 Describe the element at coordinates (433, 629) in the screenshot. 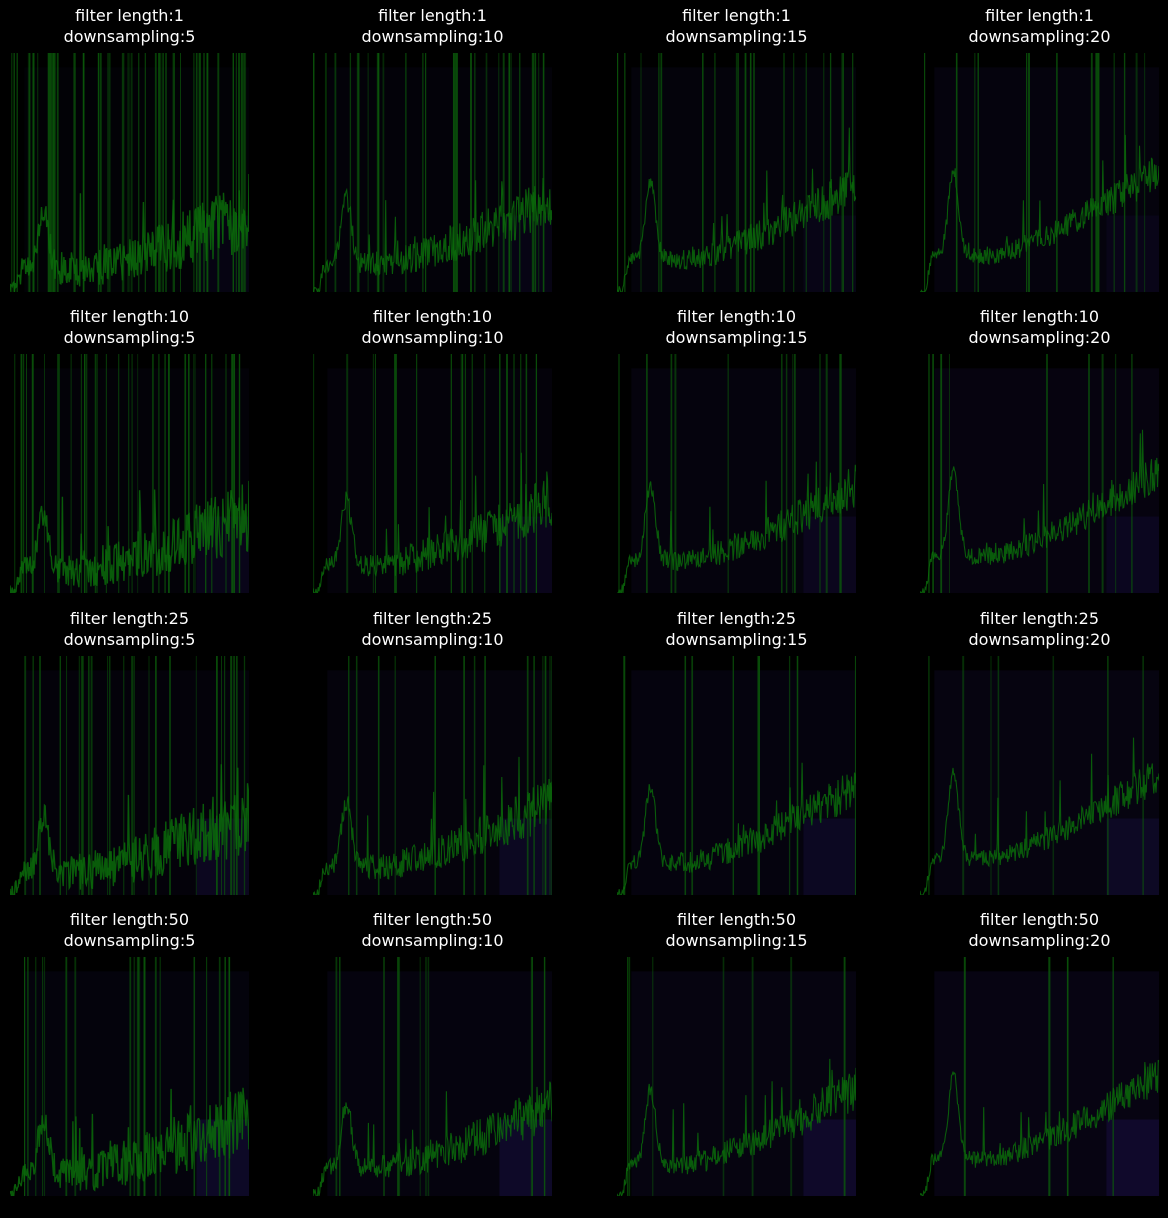

I see `panel-title: filter length:25 downsampling:10` at that location.